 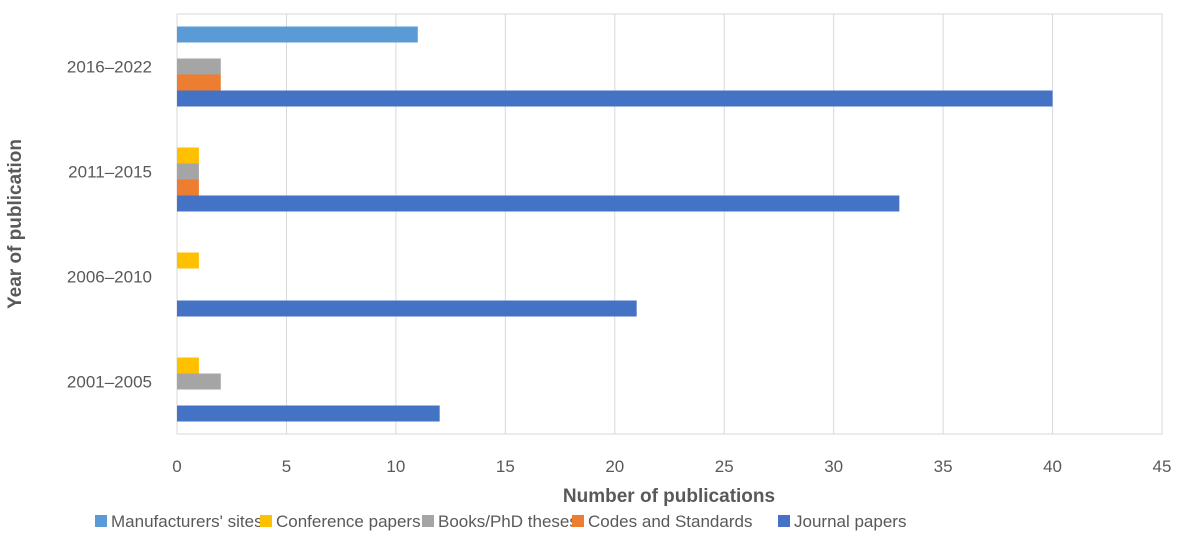 What do you see at coordinates (614, 466) in the screenshot?
I see `x-tick-label: 20` at bounding box center [614, 466].